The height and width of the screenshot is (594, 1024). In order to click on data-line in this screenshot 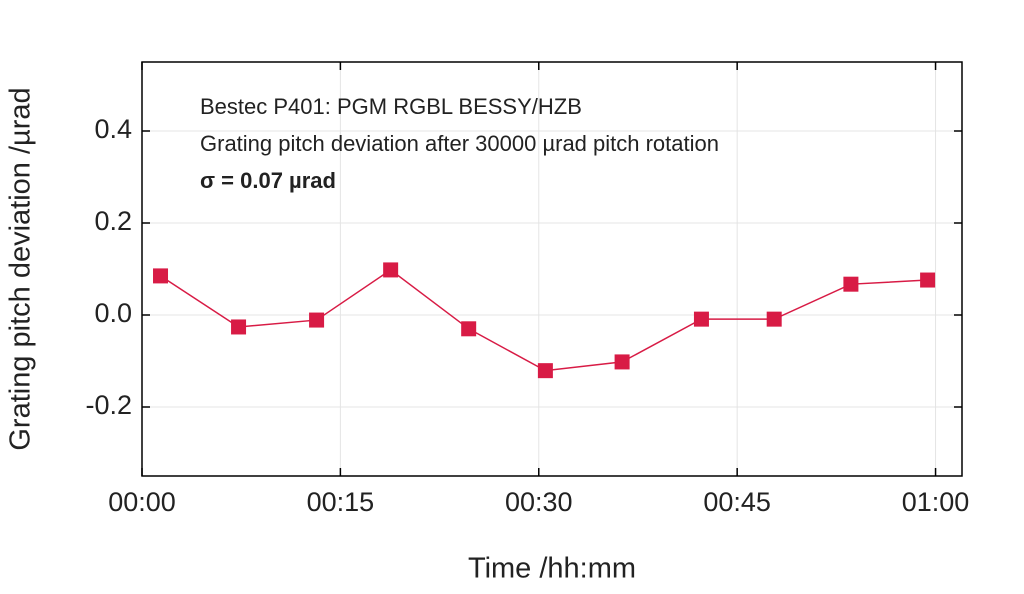, I will do `click(544, 320)`.